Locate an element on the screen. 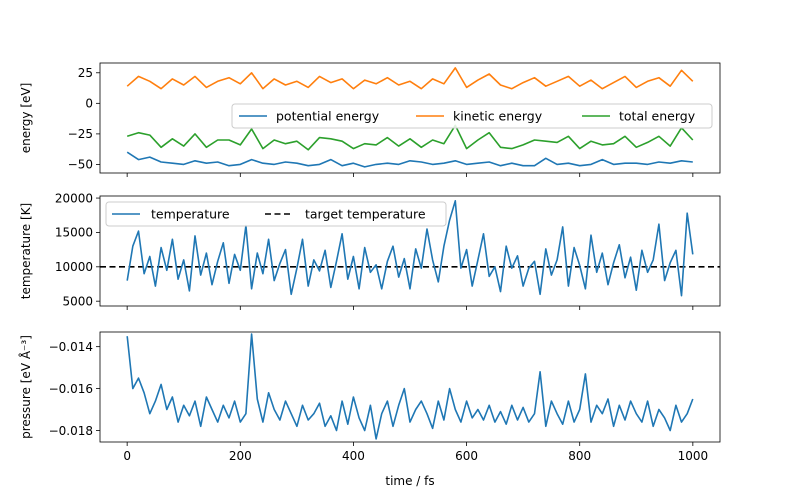  y-tick-label: −25 is located at coordinates (80, 134).